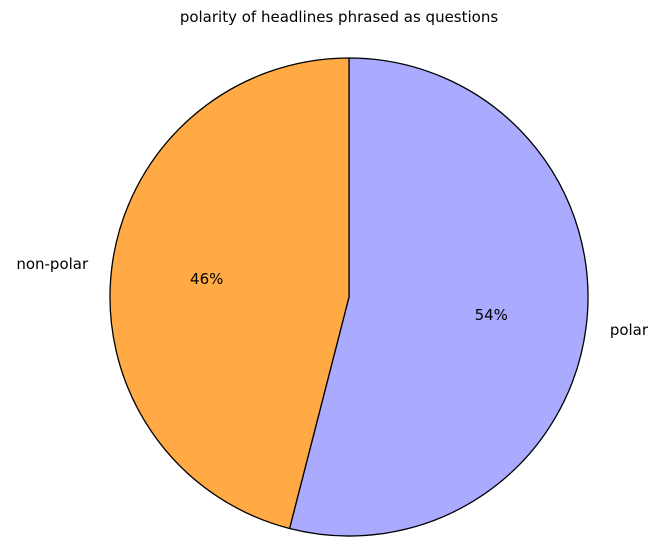 The height and width of the screenshot is (548, 667). I want to click on pie-slice-label-polar: polar, so click(629, 330).